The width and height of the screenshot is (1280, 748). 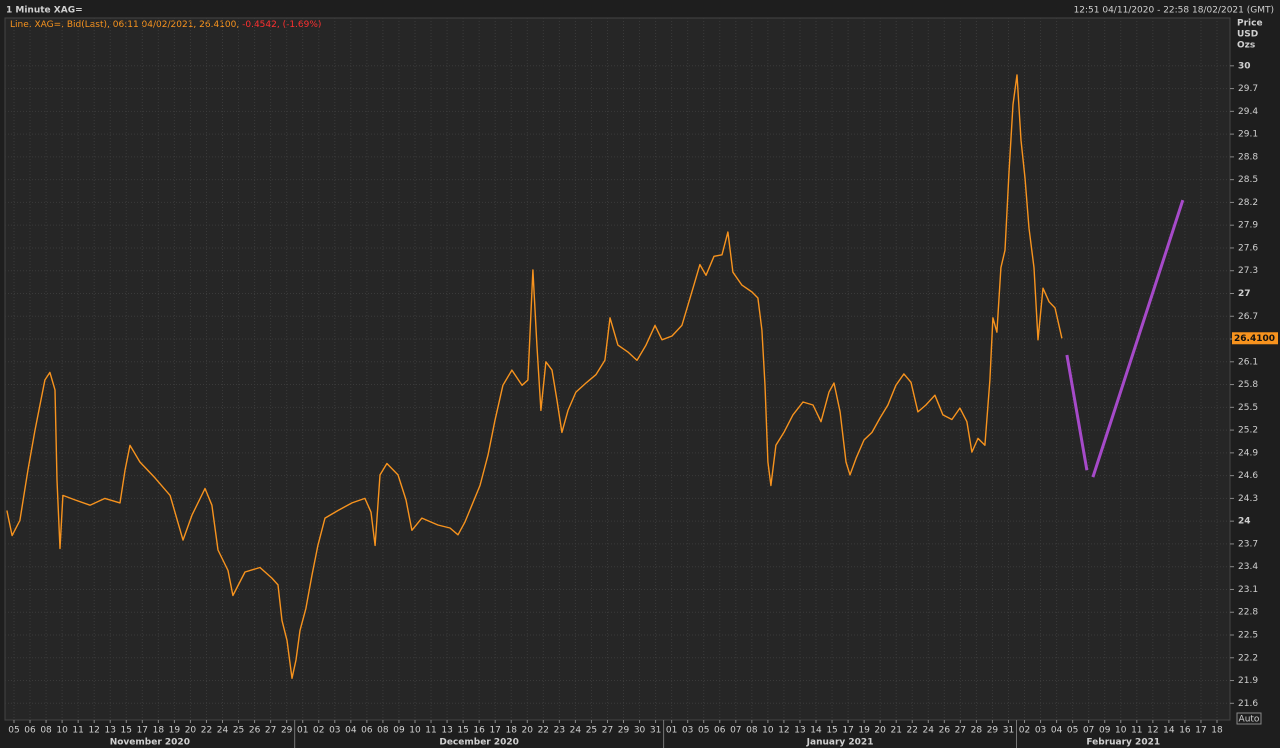 What do you see at coordinates (1248, 476) in the screenshot?
I see `y-tick-label: 24.6` at bounding box center [1248, 476].